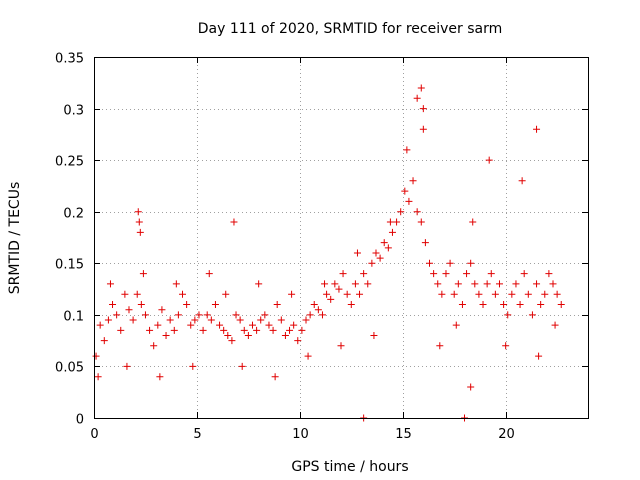  Describe the element at coordinates (15, 238) in the screenshot. I see `y-axis-label: SRMTID / TECUs` at that location.